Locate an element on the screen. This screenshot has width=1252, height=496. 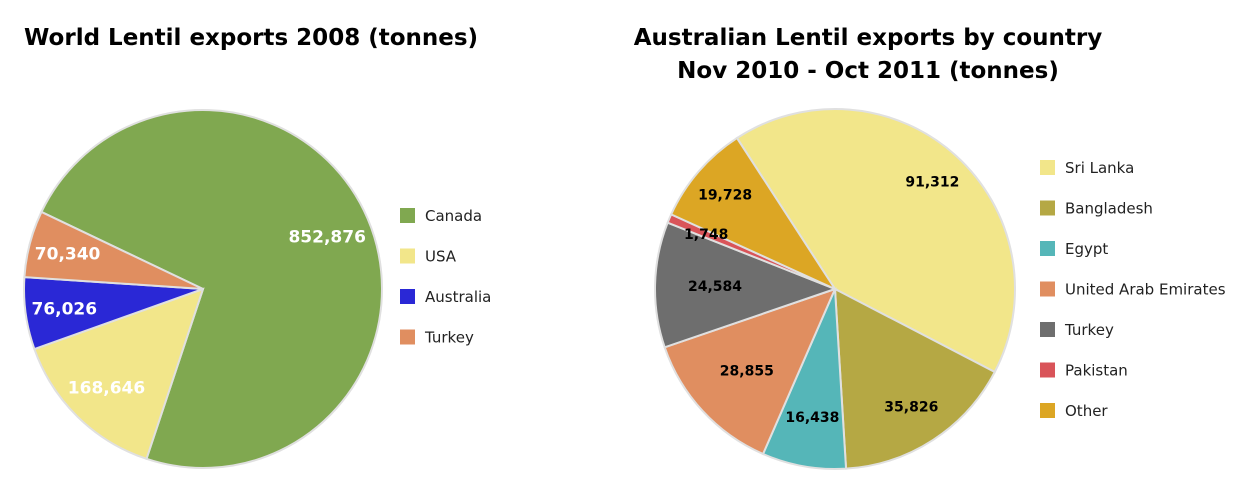
chart2-subtitle: Nov 2010 - Oct 2011 (tonnes) is located at coordinates (868, 71).